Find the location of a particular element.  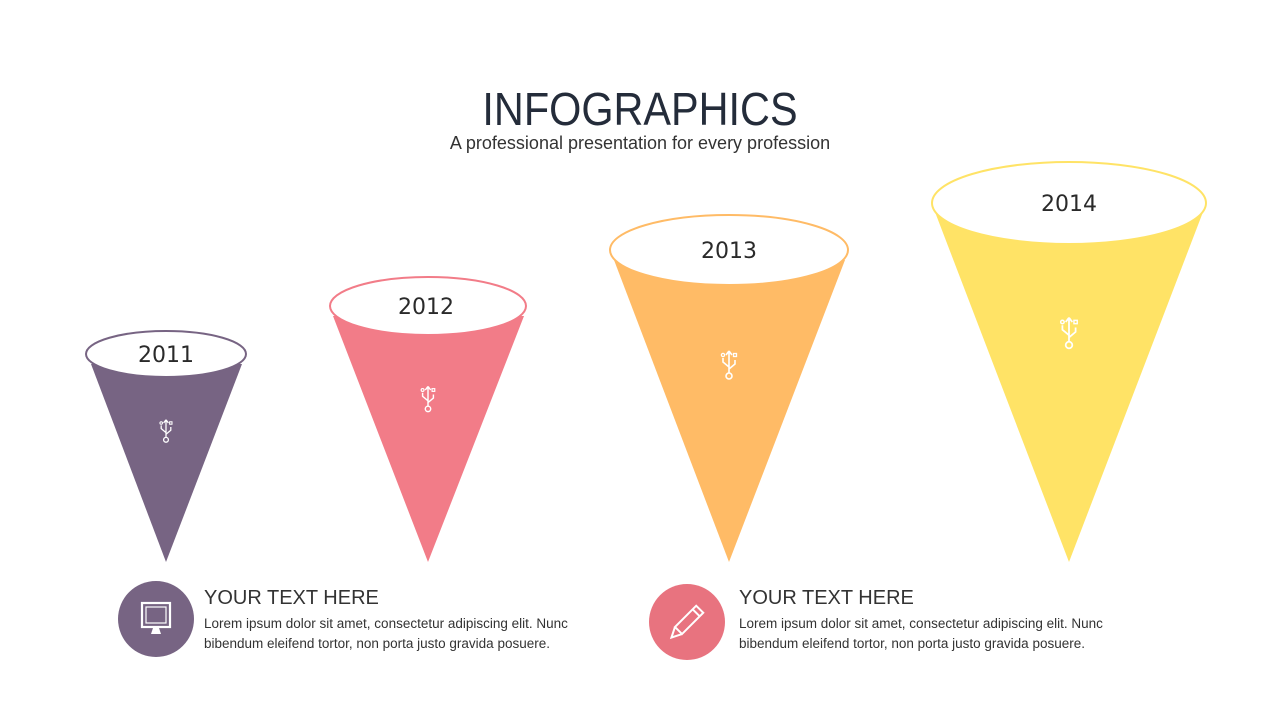

cone-2012: 2012 is located at coordinates (428, 419).